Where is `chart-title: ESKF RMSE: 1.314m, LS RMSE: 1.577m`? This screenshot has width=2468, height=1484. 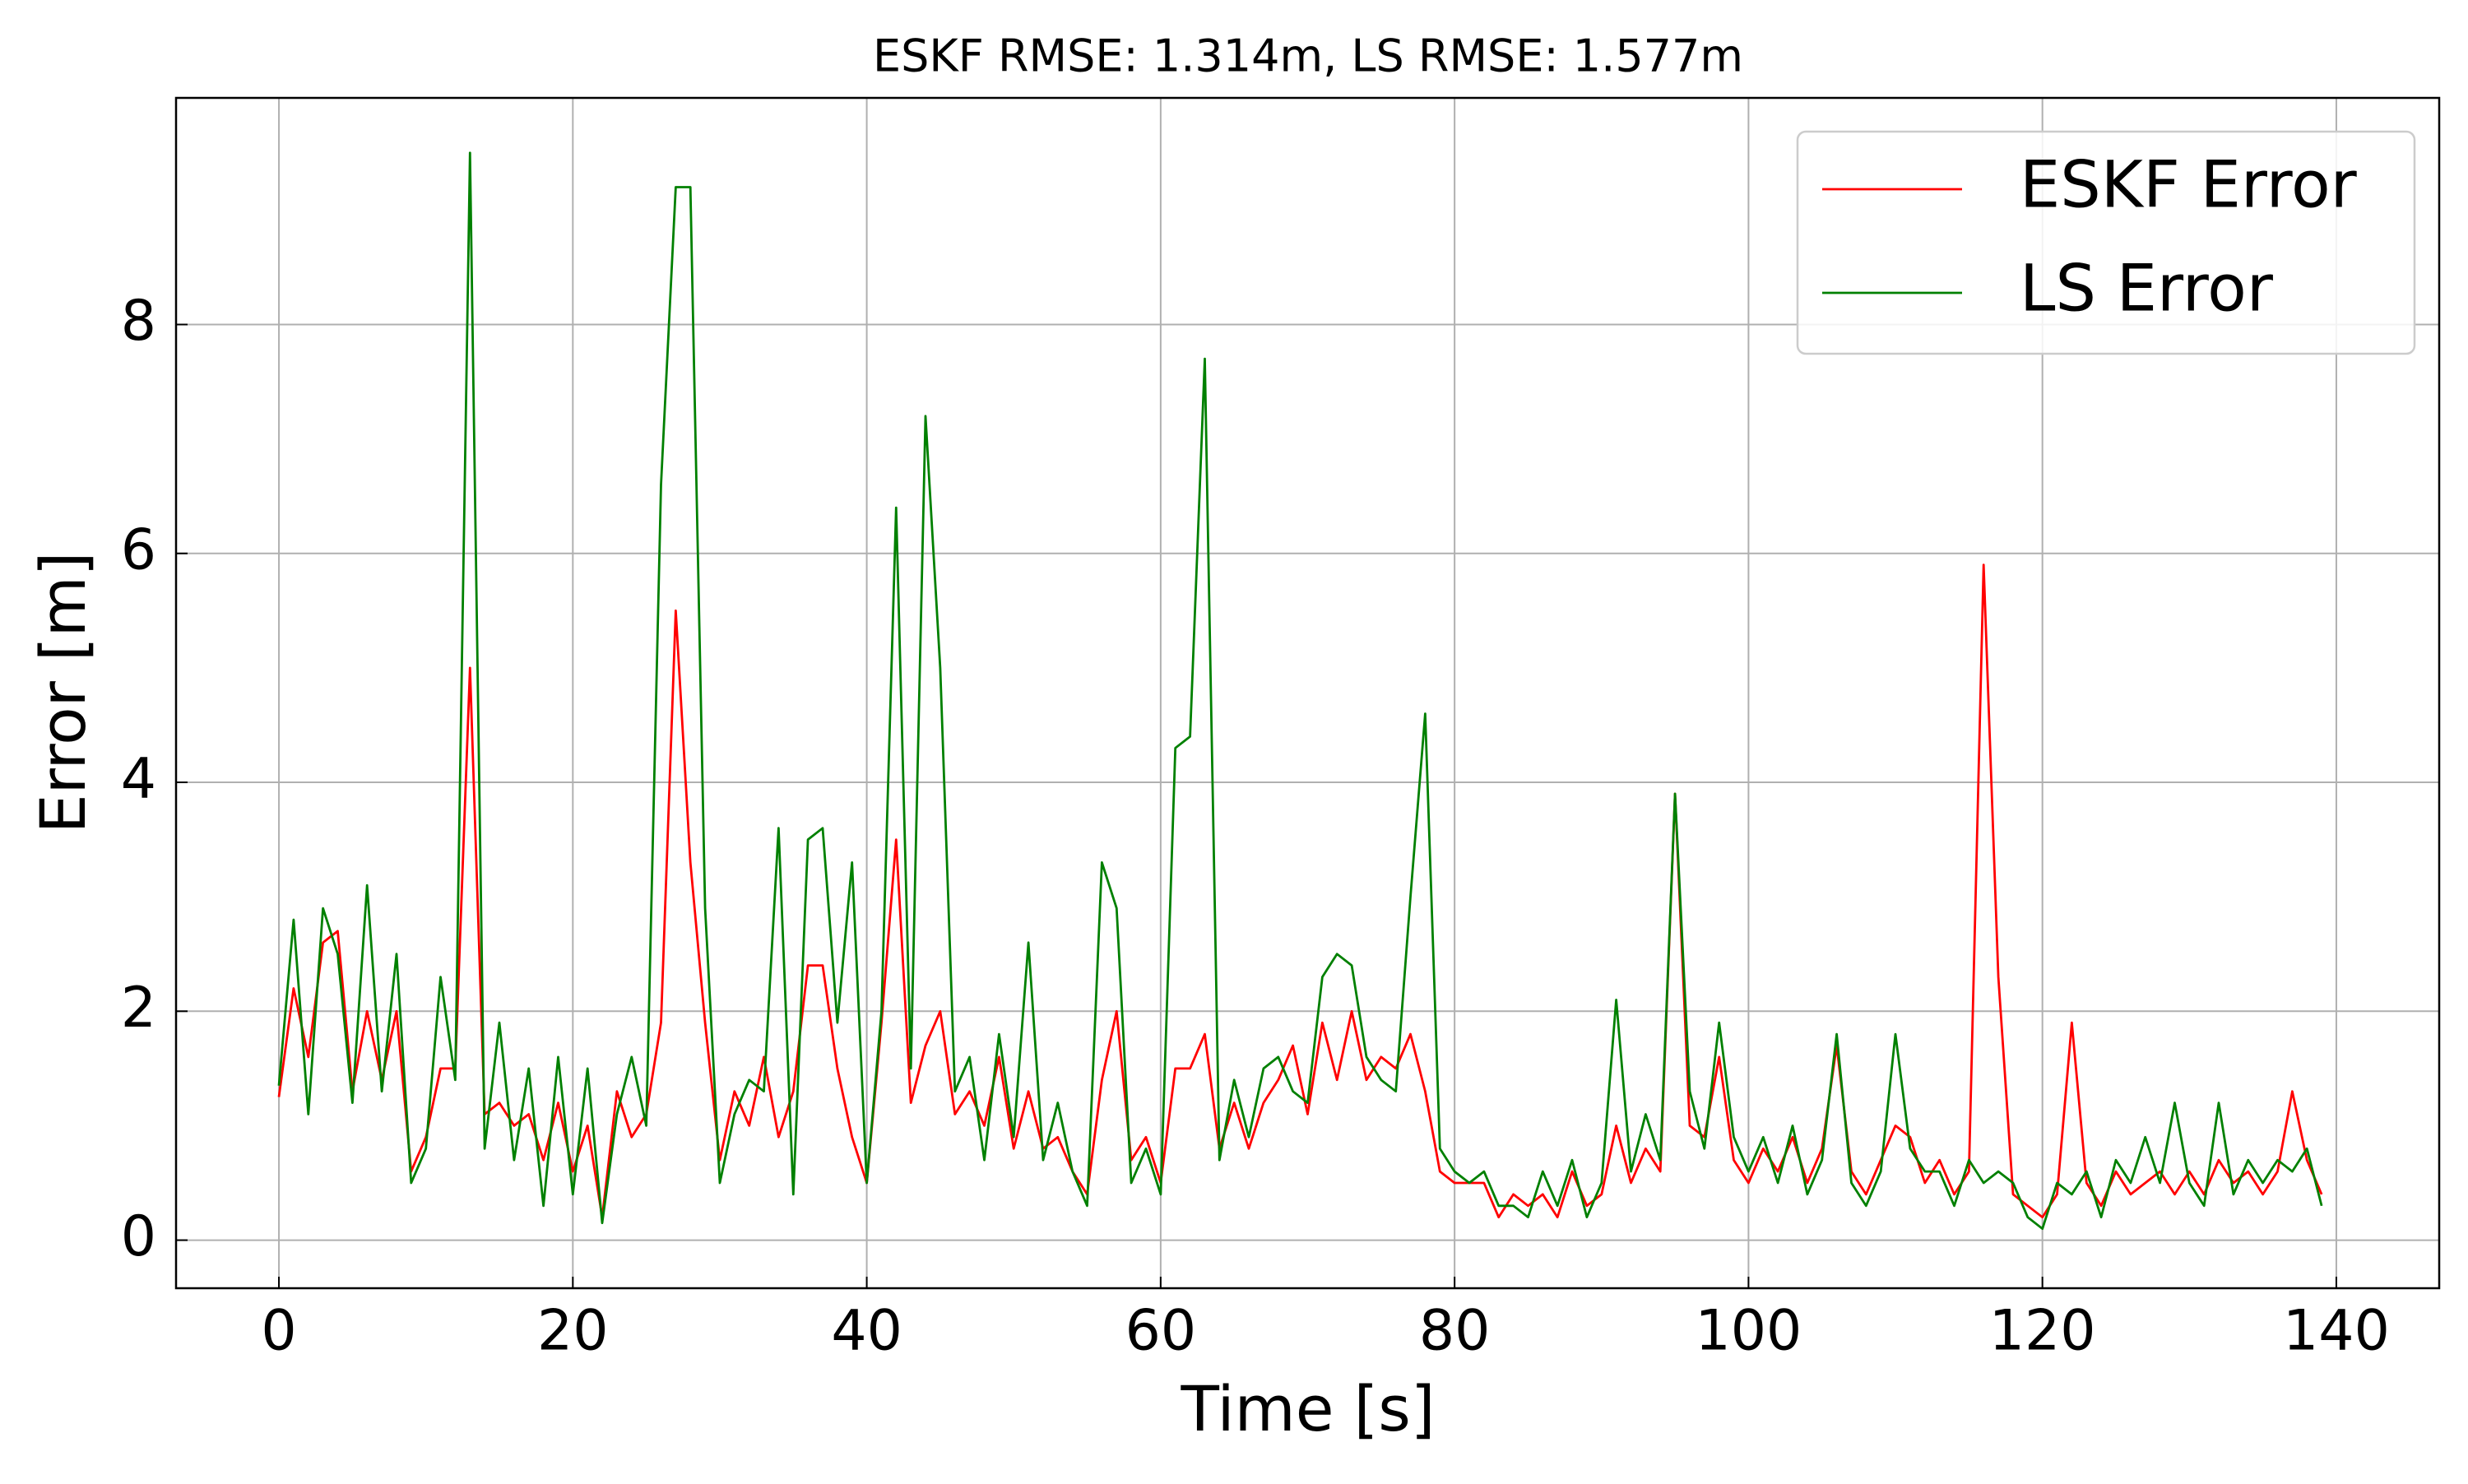
chart-title: ESKF RMSE: 1.314m, LS RMSE: 1.577m is located at coordinates (1308, 56).